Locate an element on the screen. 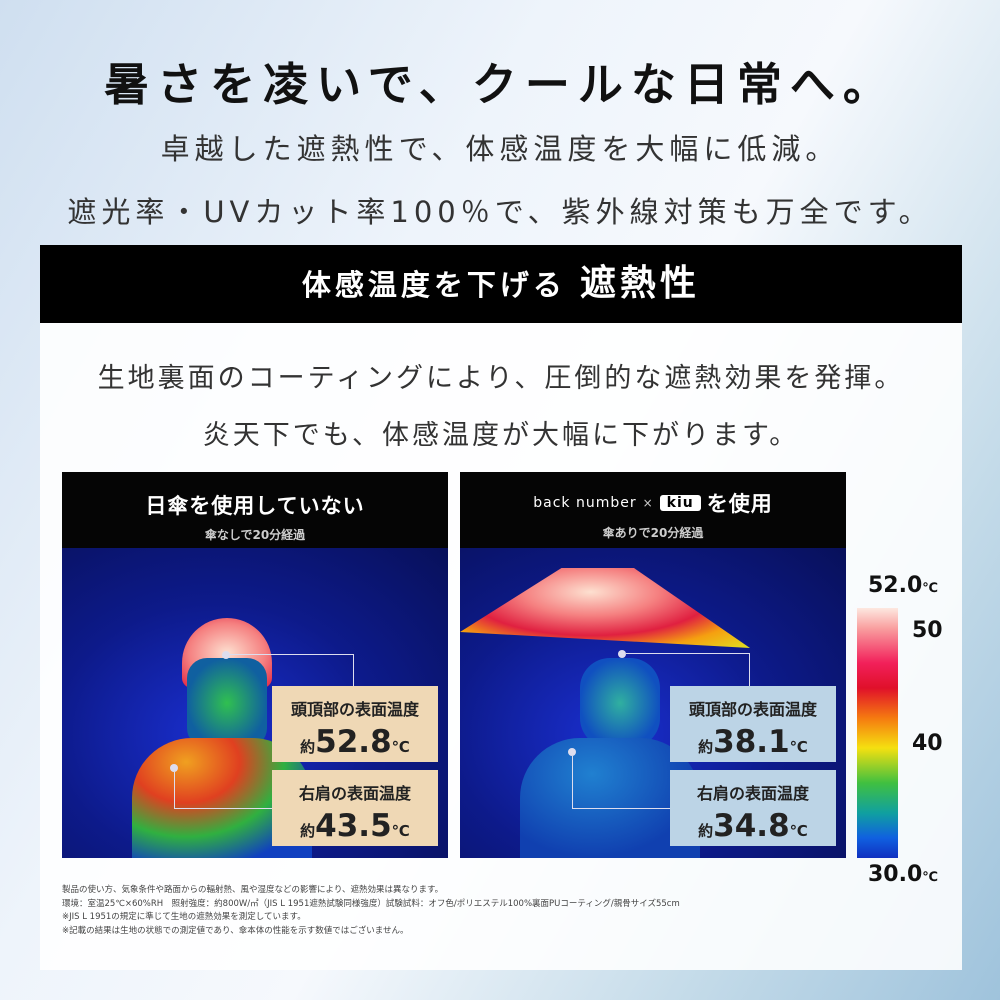 The image size is (1000, 1000). banner-prefix: 体感温度を下げる is located at coordinates (433, 285).